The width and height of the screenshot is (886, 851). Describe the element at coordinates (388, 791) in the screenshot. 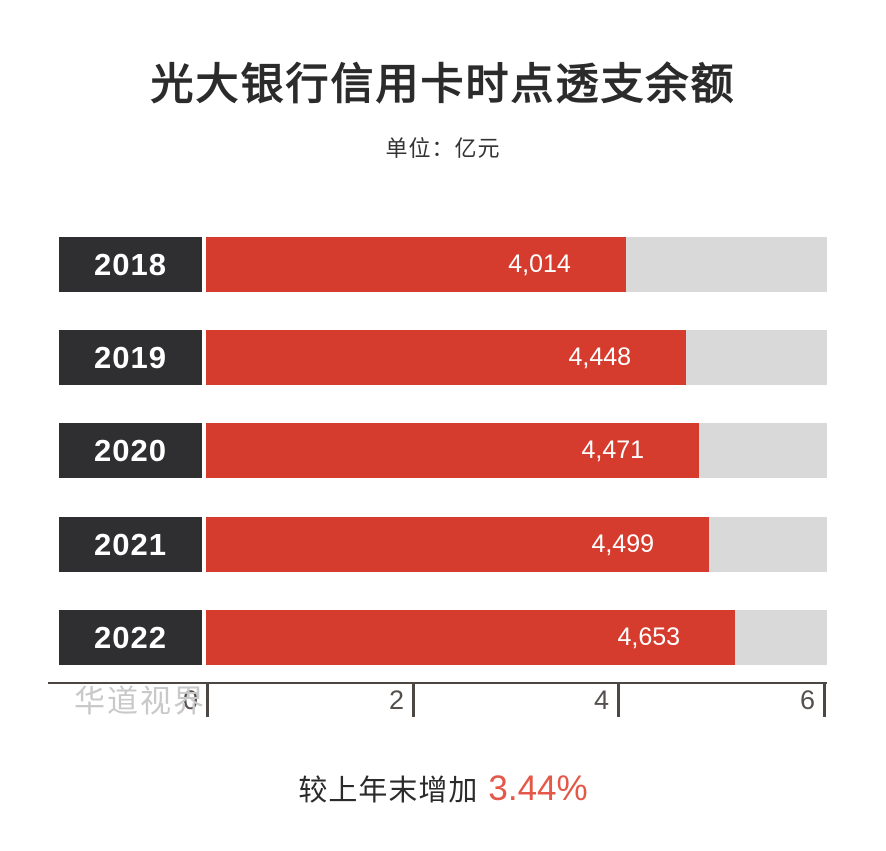

I see `footer-summary-text: 较上年末增加` at that location.